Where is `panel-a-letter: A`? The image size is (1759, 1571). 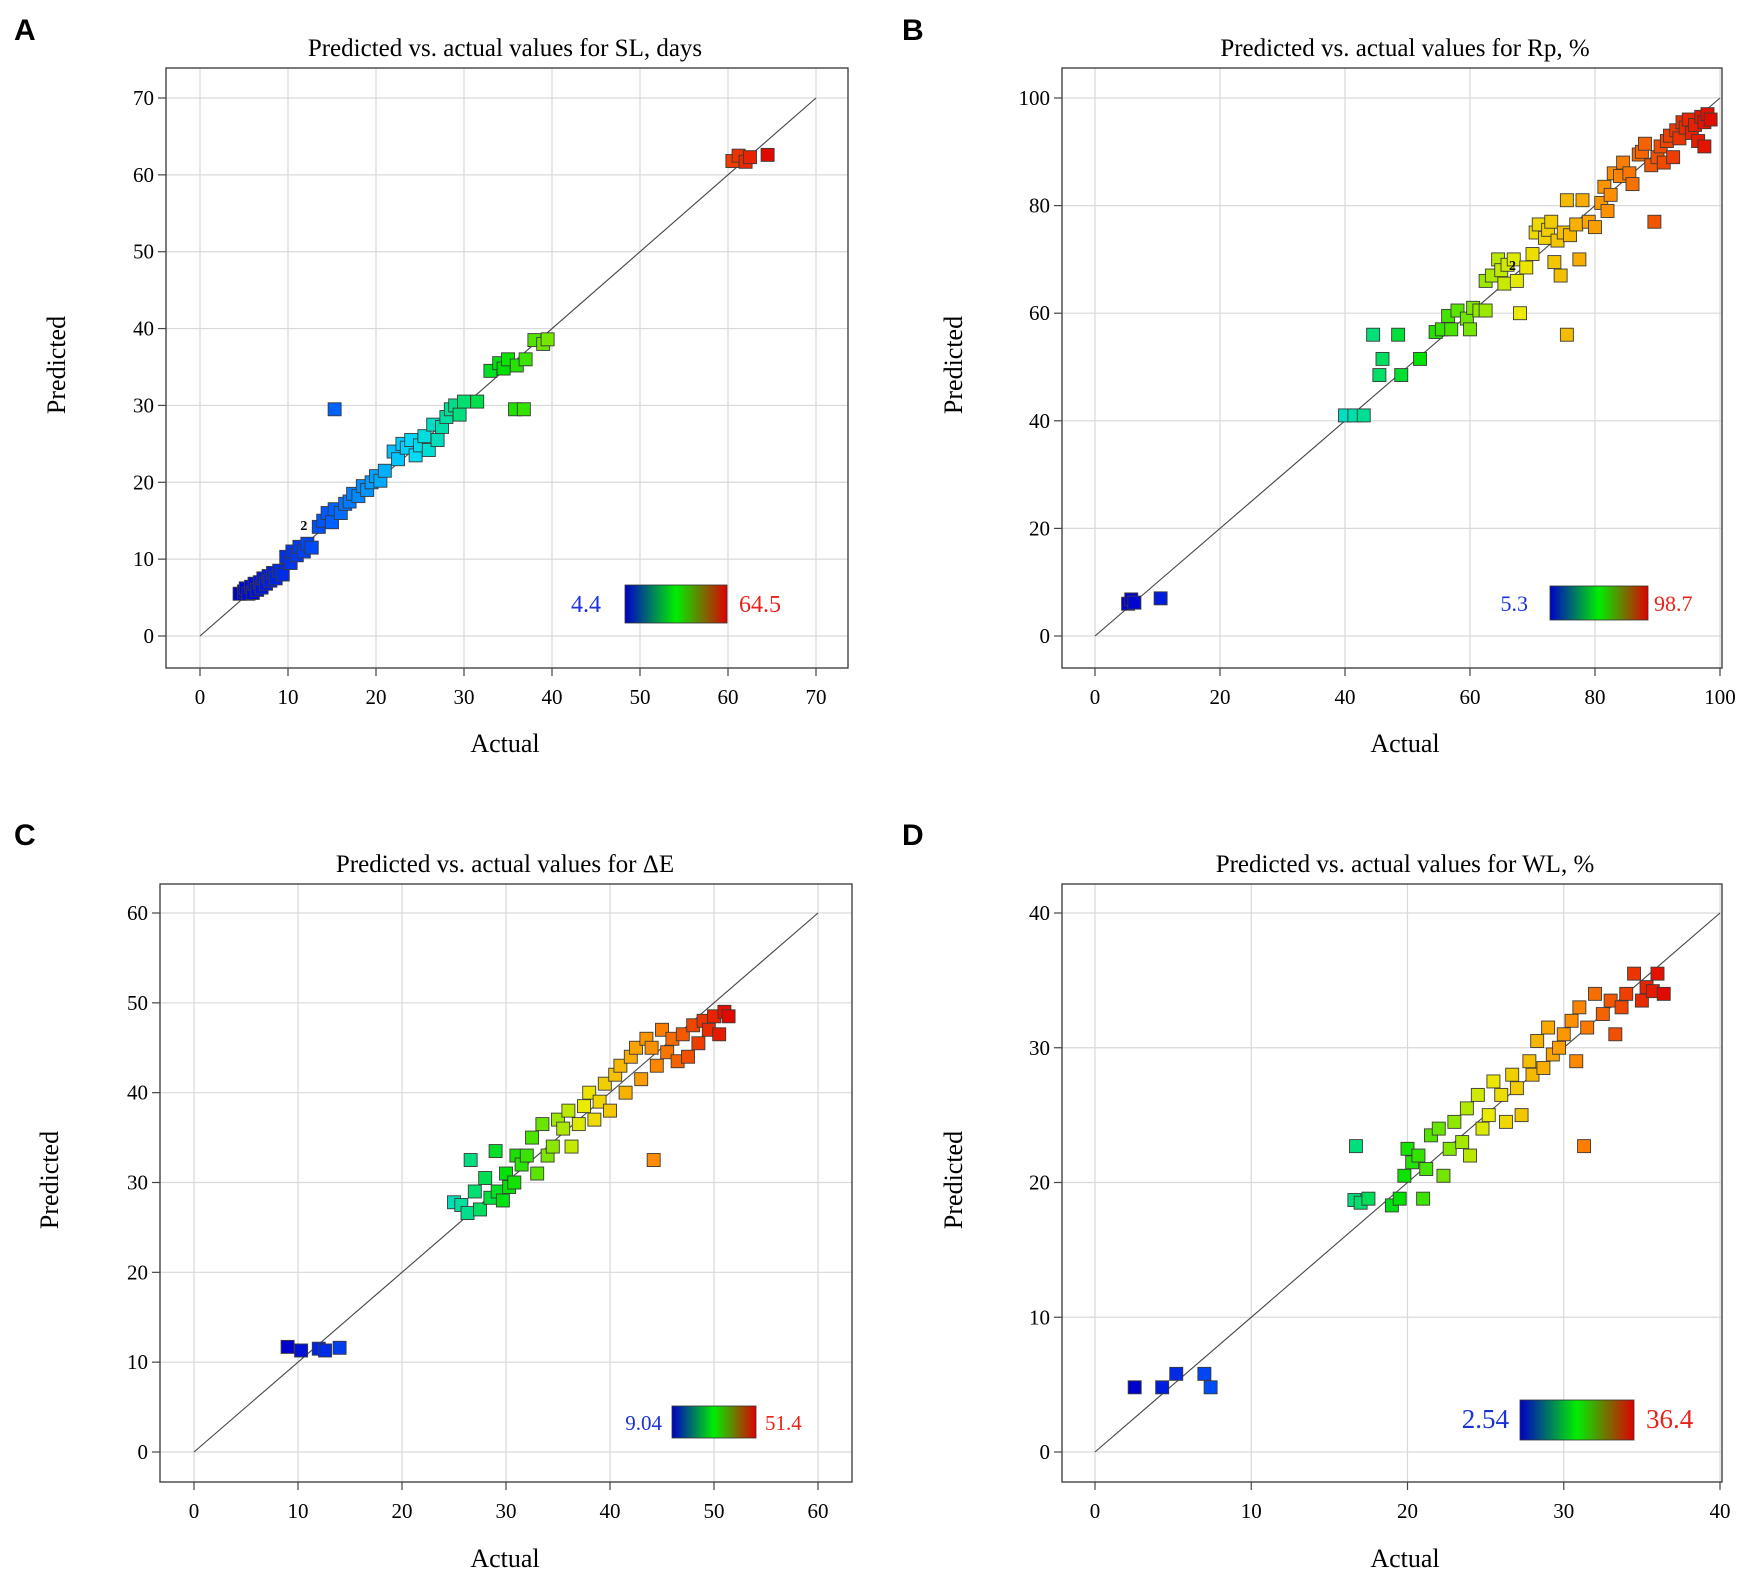
panel-a-letter: A is located at coordinates (25, 30).